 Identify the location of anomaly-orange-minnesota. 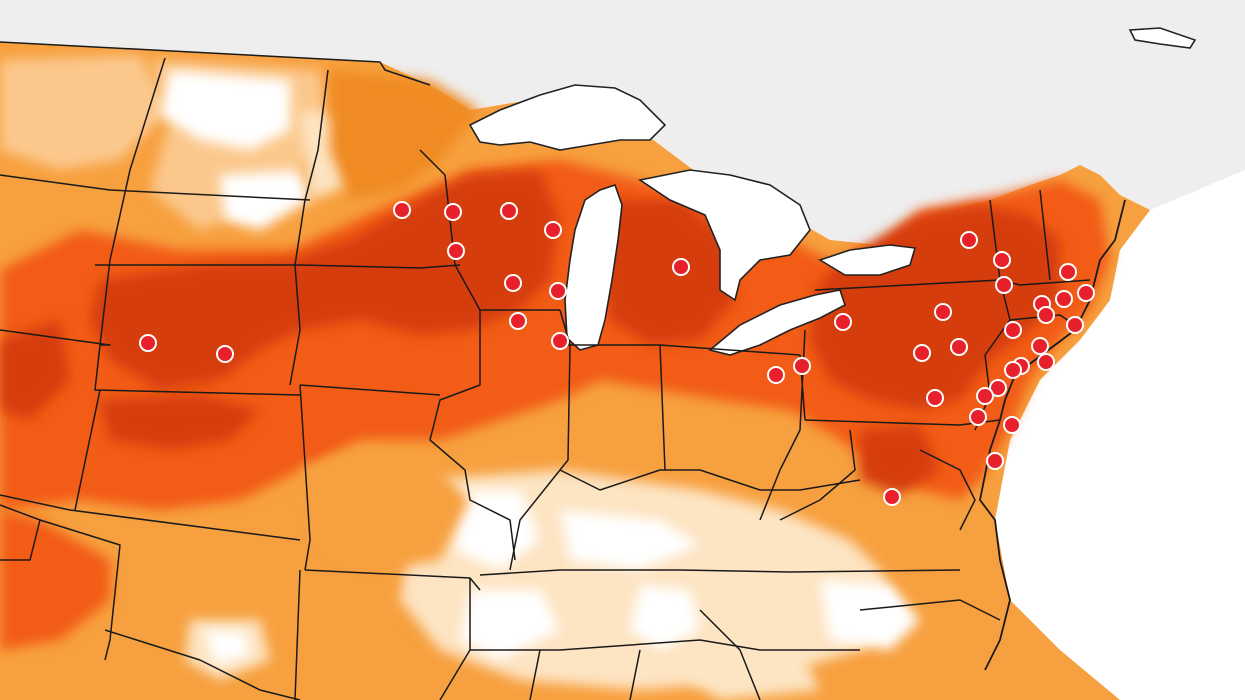
(405, 135).